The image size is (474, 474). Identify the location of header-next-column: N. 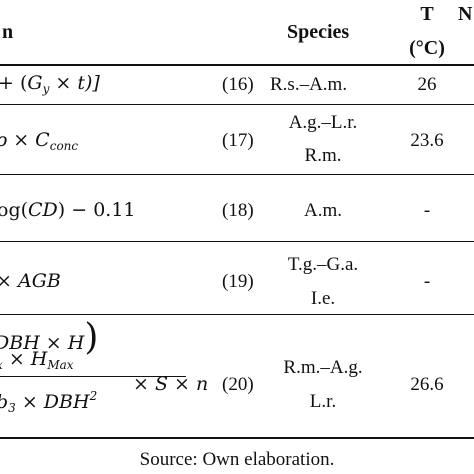
(465, 14).